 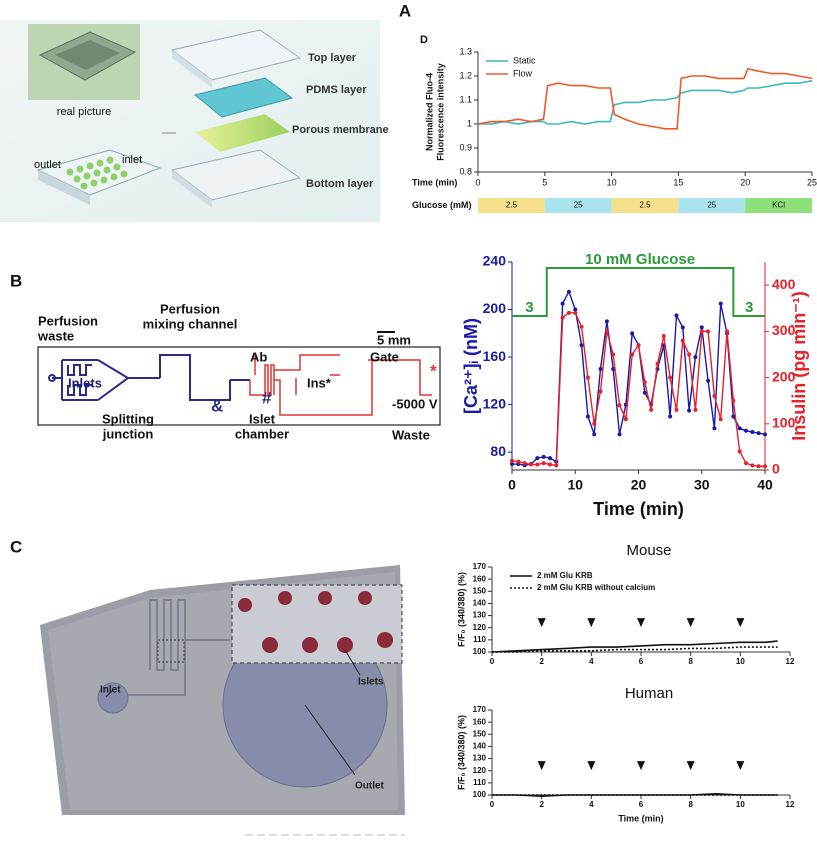 I want to click on diagram-label: Islets, so click(x=371, y=682).